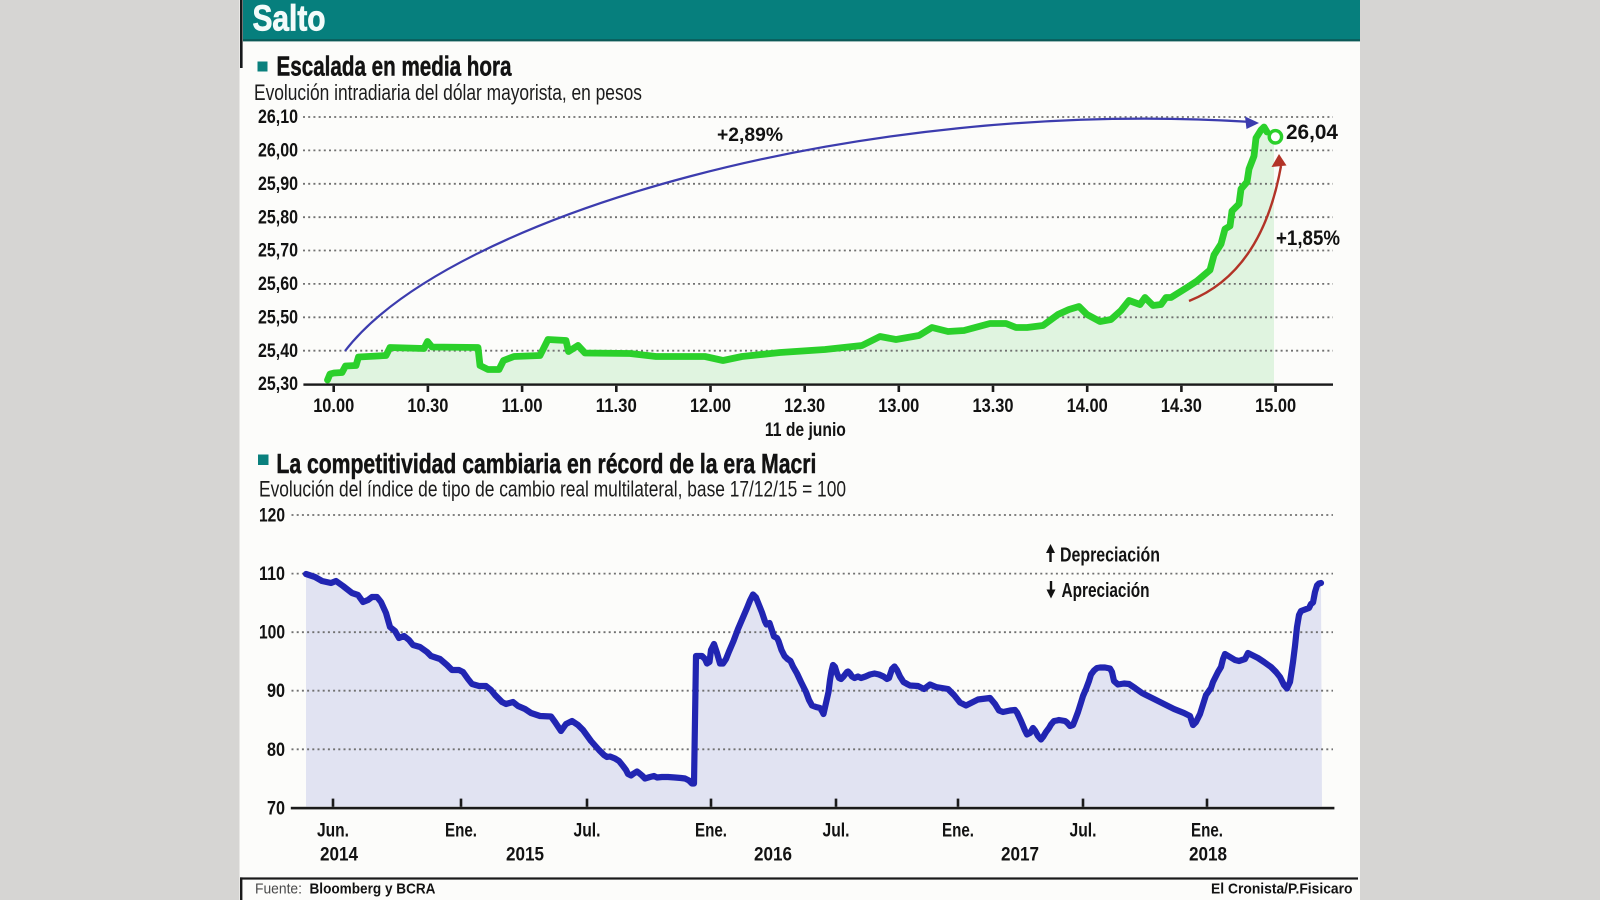  What do you see at coordinates (750, 135) in the screenshot?
I see `svg-text: +2,89%` at bounding box center [750, 135].